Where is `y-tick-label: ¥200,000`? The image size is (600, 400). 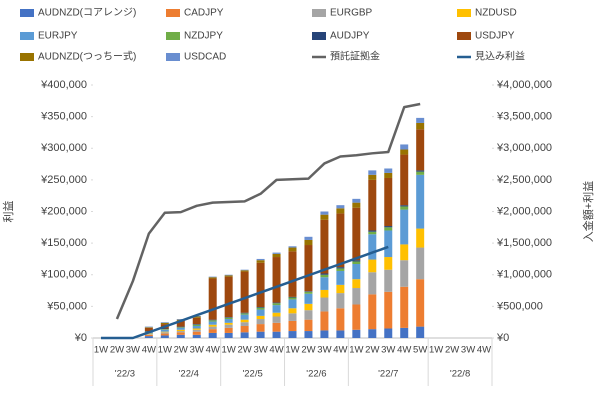
y-tick-label: ¥200,000 is located at coordinates (63, 211).